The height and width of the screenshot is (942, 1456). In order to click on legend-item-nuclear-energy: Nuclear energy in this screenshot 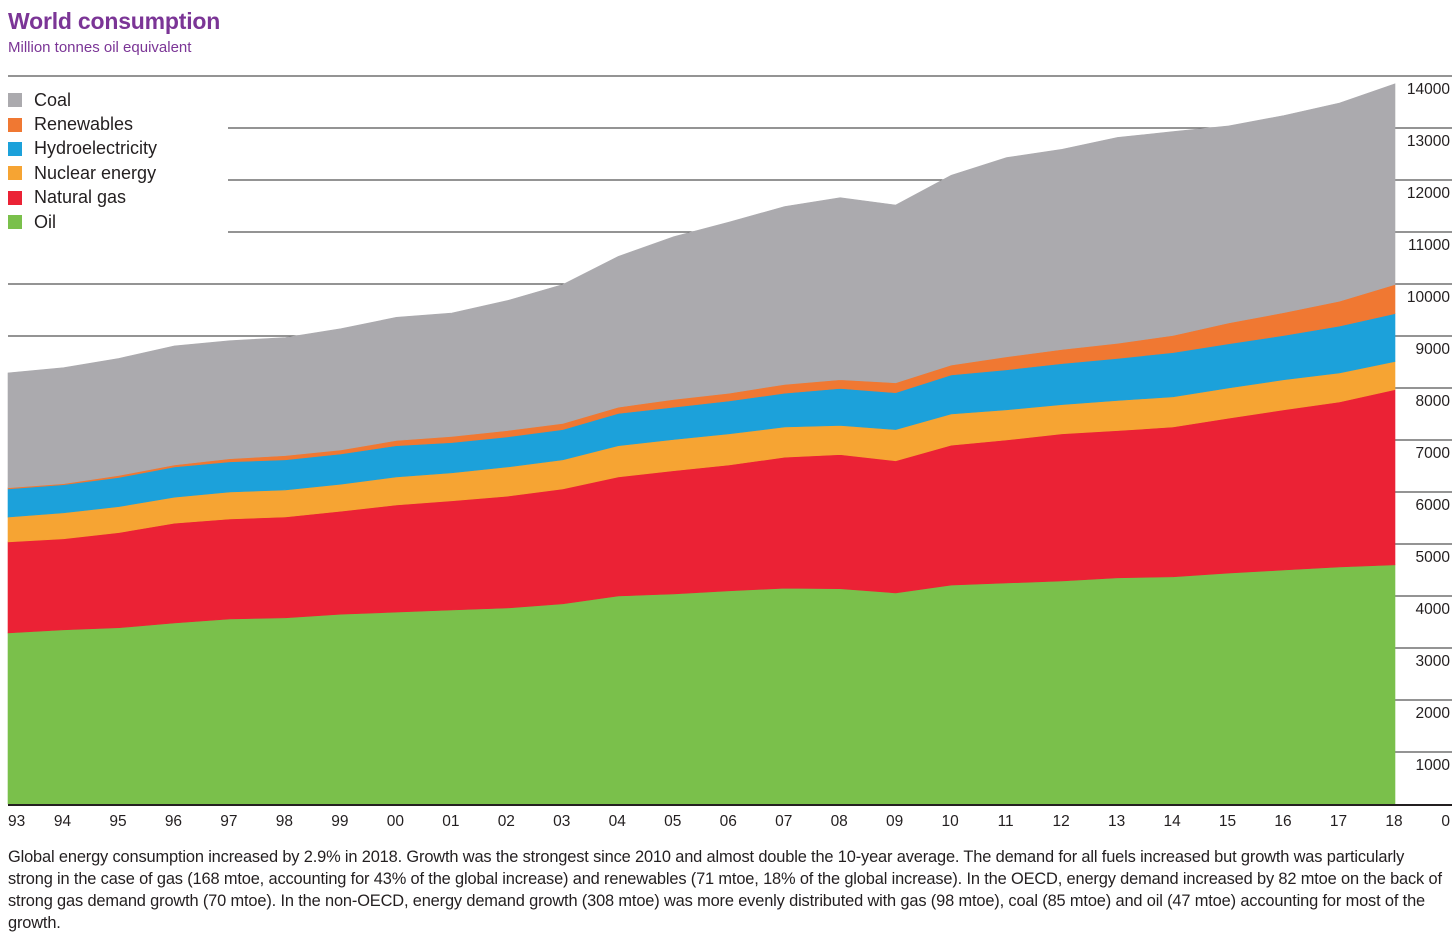, I will do `click(82, 173)`.